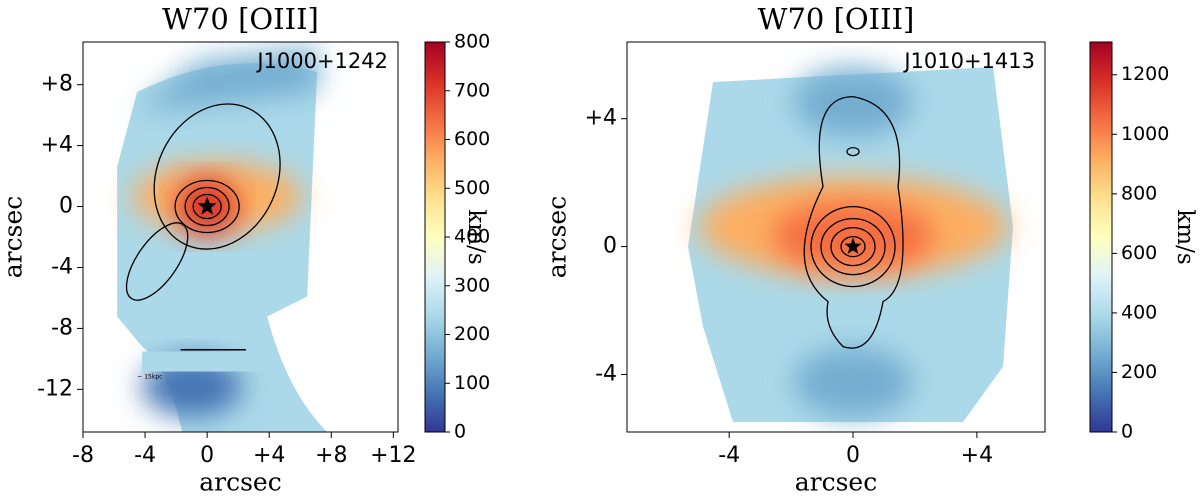 The image size is (1200, 498). I want to click on colorbar-tick-label: 300, so click(472, 285).